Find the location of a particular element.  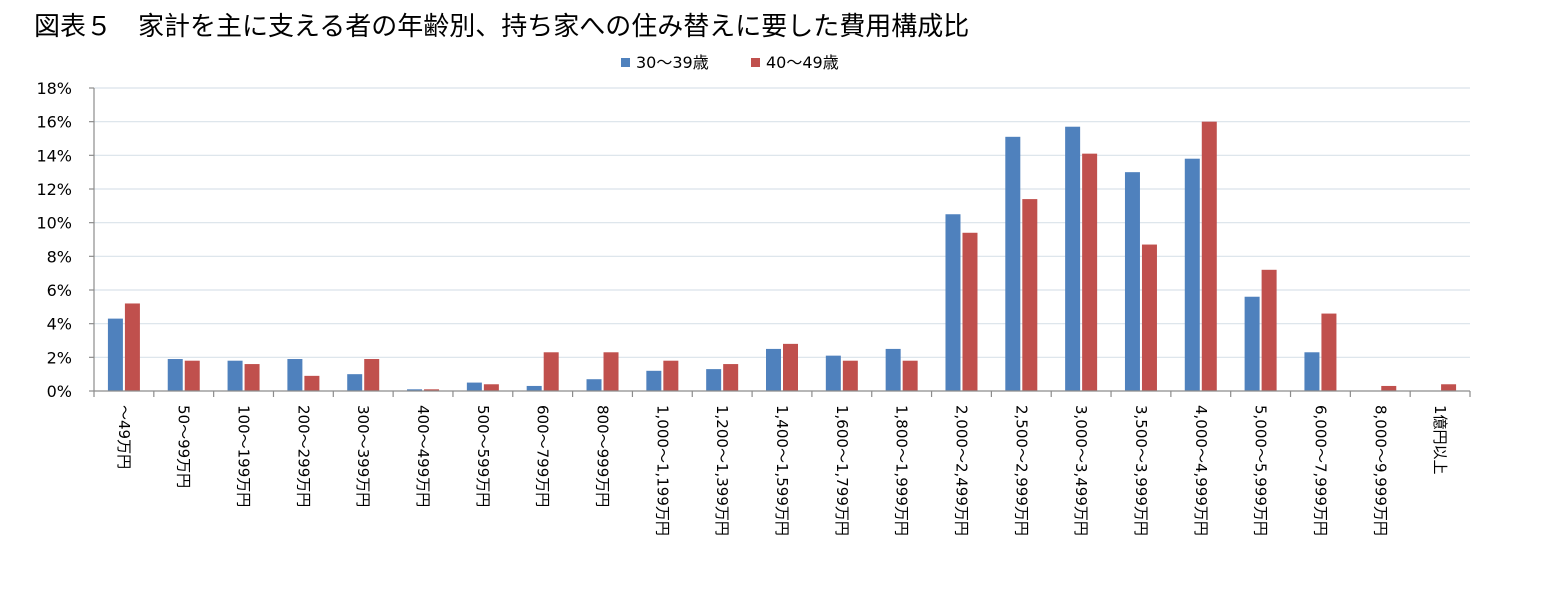

x-category-label: 1億円以上 is located at coordinates (1440, 440).